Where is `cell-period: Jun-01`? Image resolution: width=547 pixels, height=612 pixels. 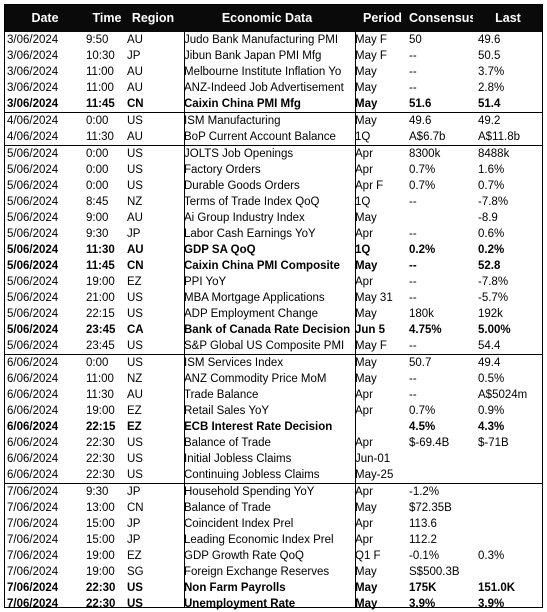
cell-period: Jun-01 is located at coordinates (373, 459).